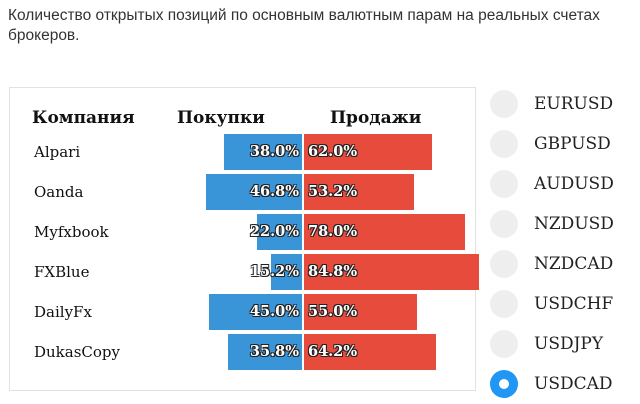 Image resolution: width=640 pixels, height=404 pixels. What do you see at coordinates (221, 118) in the screenshot?
I see `header-buy: Покупки` at bounding box center [221, 118].